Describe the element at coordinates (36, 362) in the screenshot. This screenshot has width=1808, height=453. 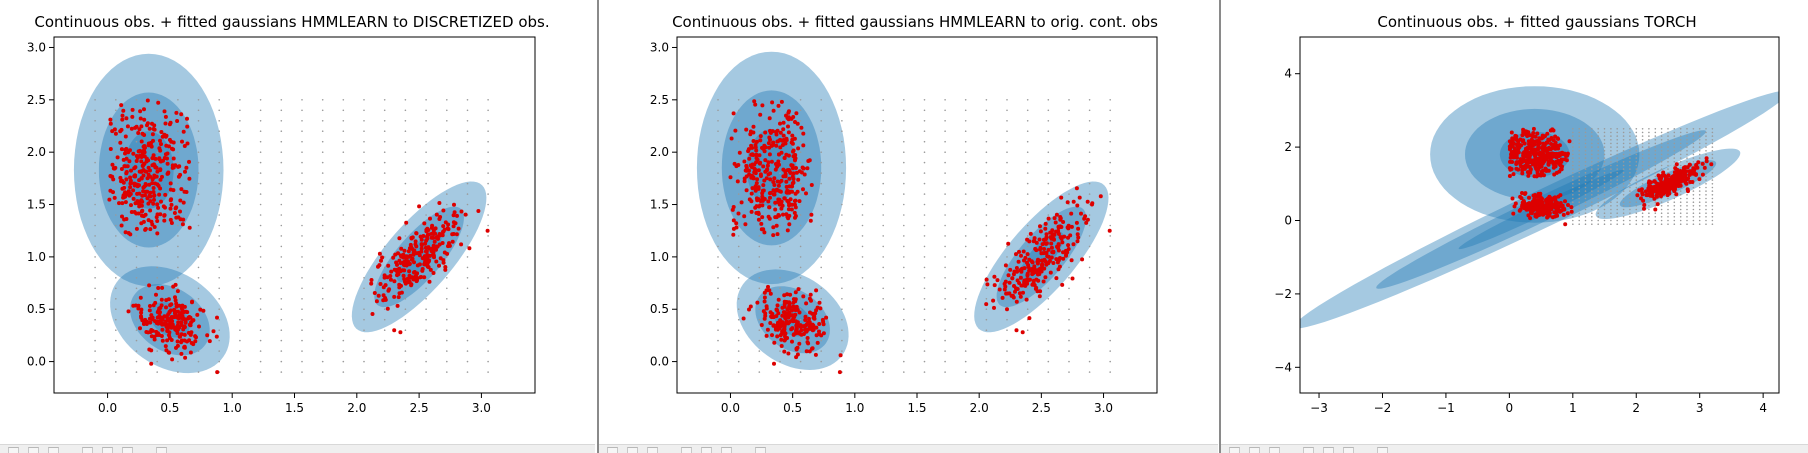
I see `y-tick-label: 0.0` at that location.